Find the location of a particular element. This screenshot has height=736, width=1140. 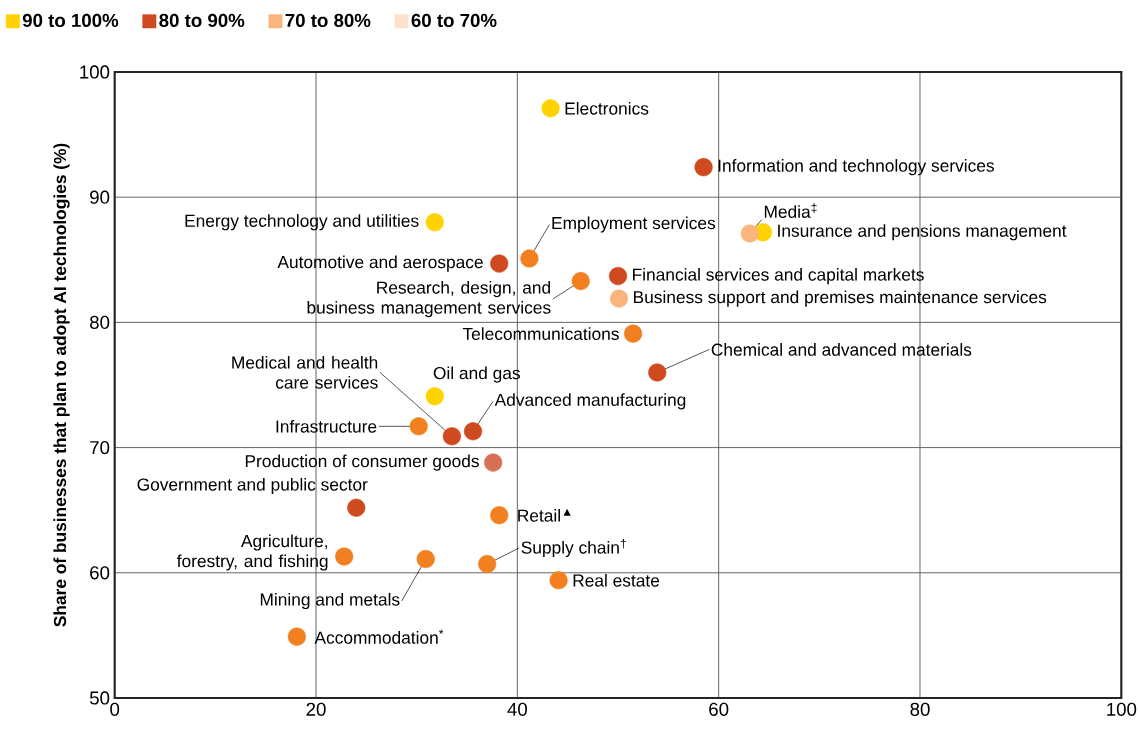

x-tick-label: 20 is located at coordinates (316, 709).